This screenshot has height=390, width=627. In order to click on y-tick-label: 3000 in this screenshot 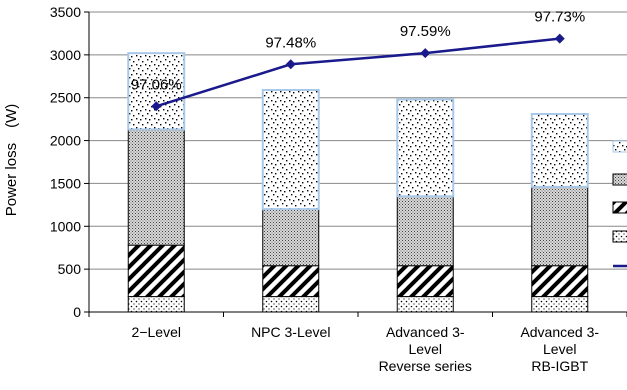, I will do `click(65, 55)`.